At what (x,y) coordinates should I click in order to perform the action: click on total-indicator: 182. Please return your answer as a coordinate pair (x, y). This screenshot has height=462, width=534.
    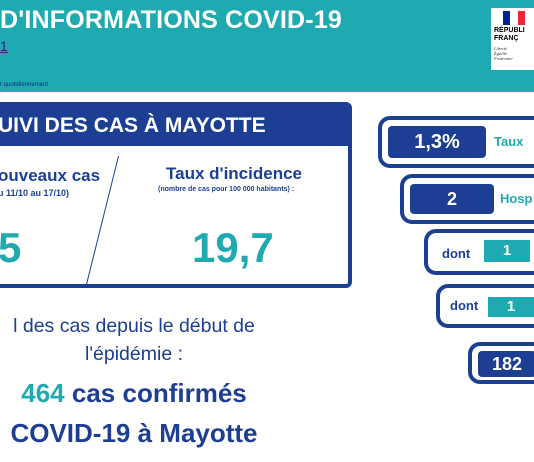
    Looking at the image, I should click on (501, 363).